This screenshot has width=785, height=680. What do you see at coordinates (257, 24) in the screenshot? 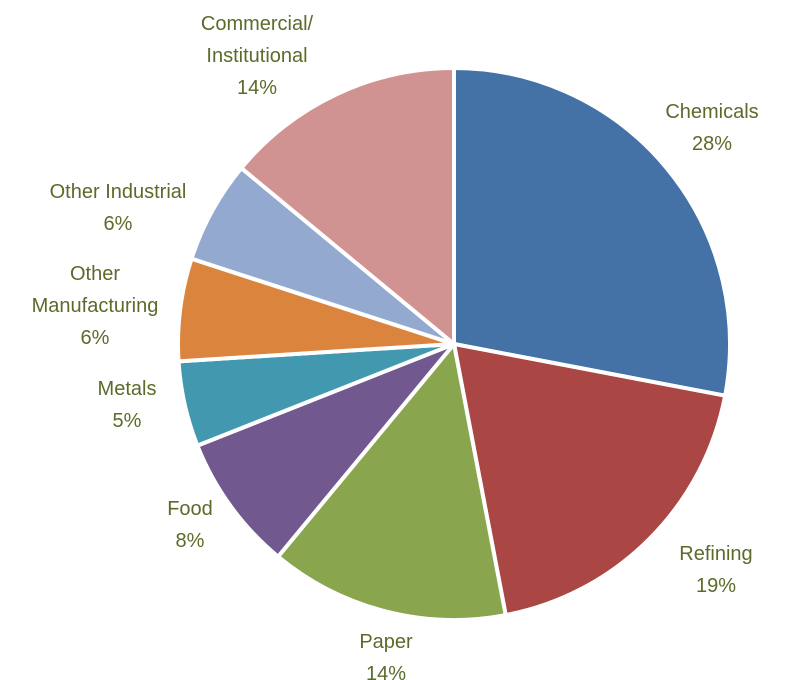
I see `label-name-commercial-institutional: Commercial/` at bounding box center [257, 24].